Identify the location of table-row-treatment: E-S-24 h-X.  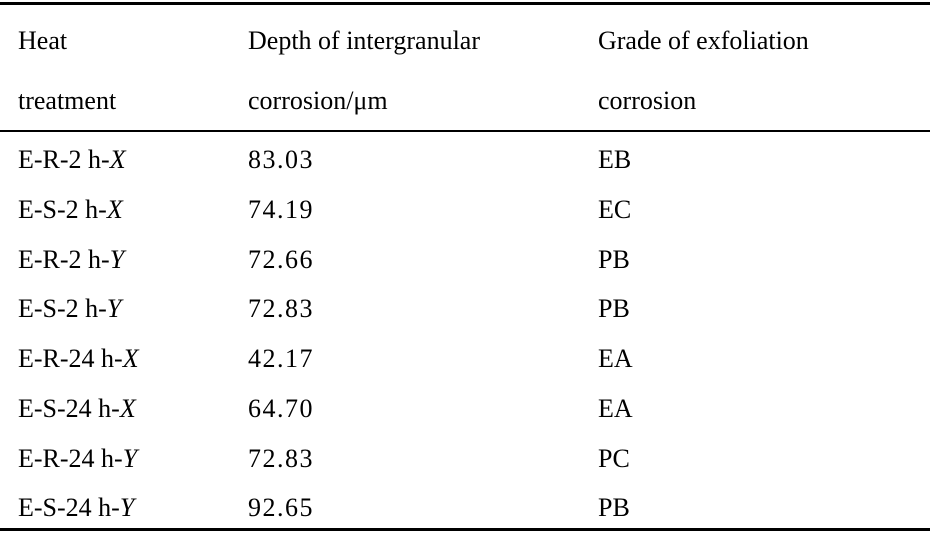
(77, 409).